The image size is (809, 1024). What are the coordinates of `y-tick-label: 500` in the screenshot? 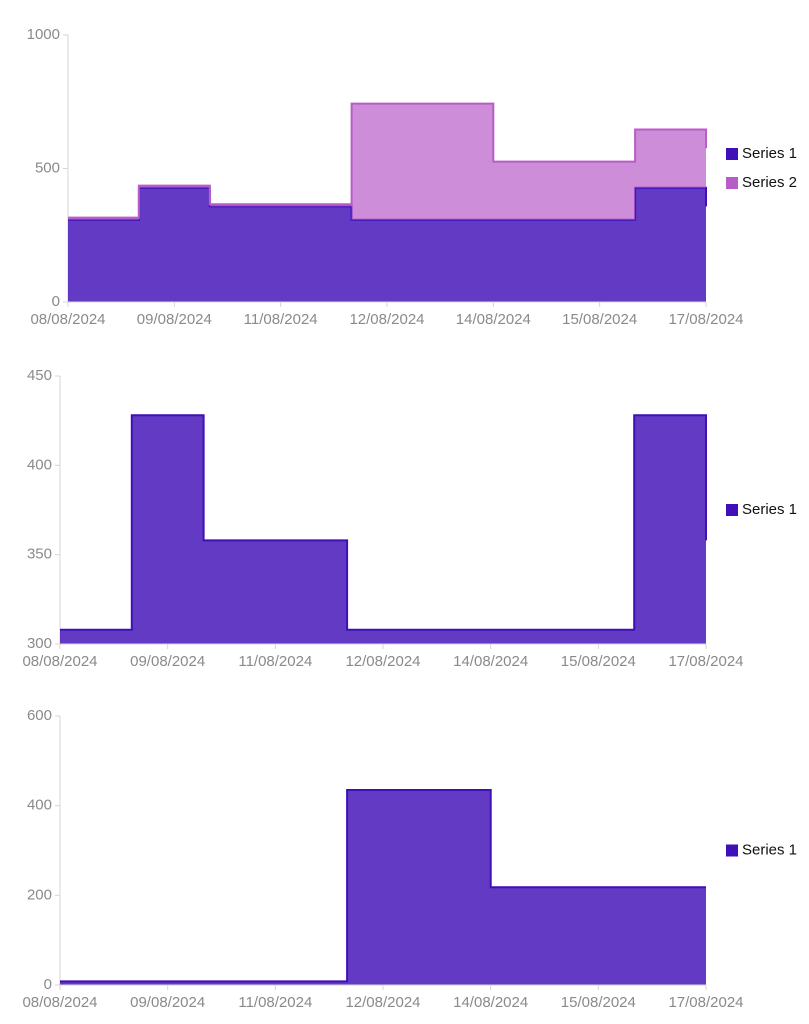 It's located at (47, 167).